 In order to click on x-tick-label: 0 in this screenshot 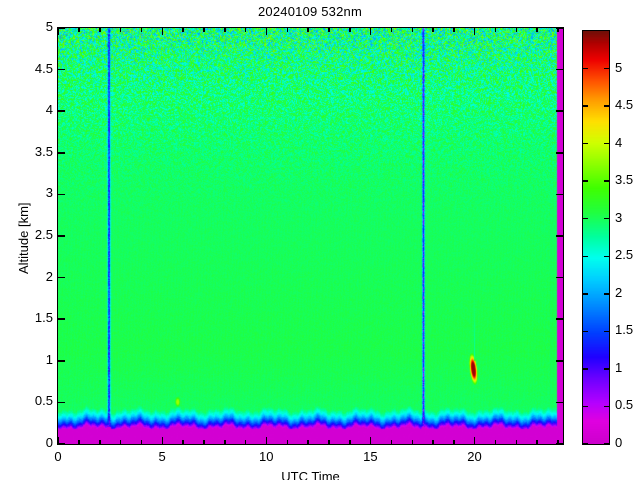, I will do `click(58, 456)`.